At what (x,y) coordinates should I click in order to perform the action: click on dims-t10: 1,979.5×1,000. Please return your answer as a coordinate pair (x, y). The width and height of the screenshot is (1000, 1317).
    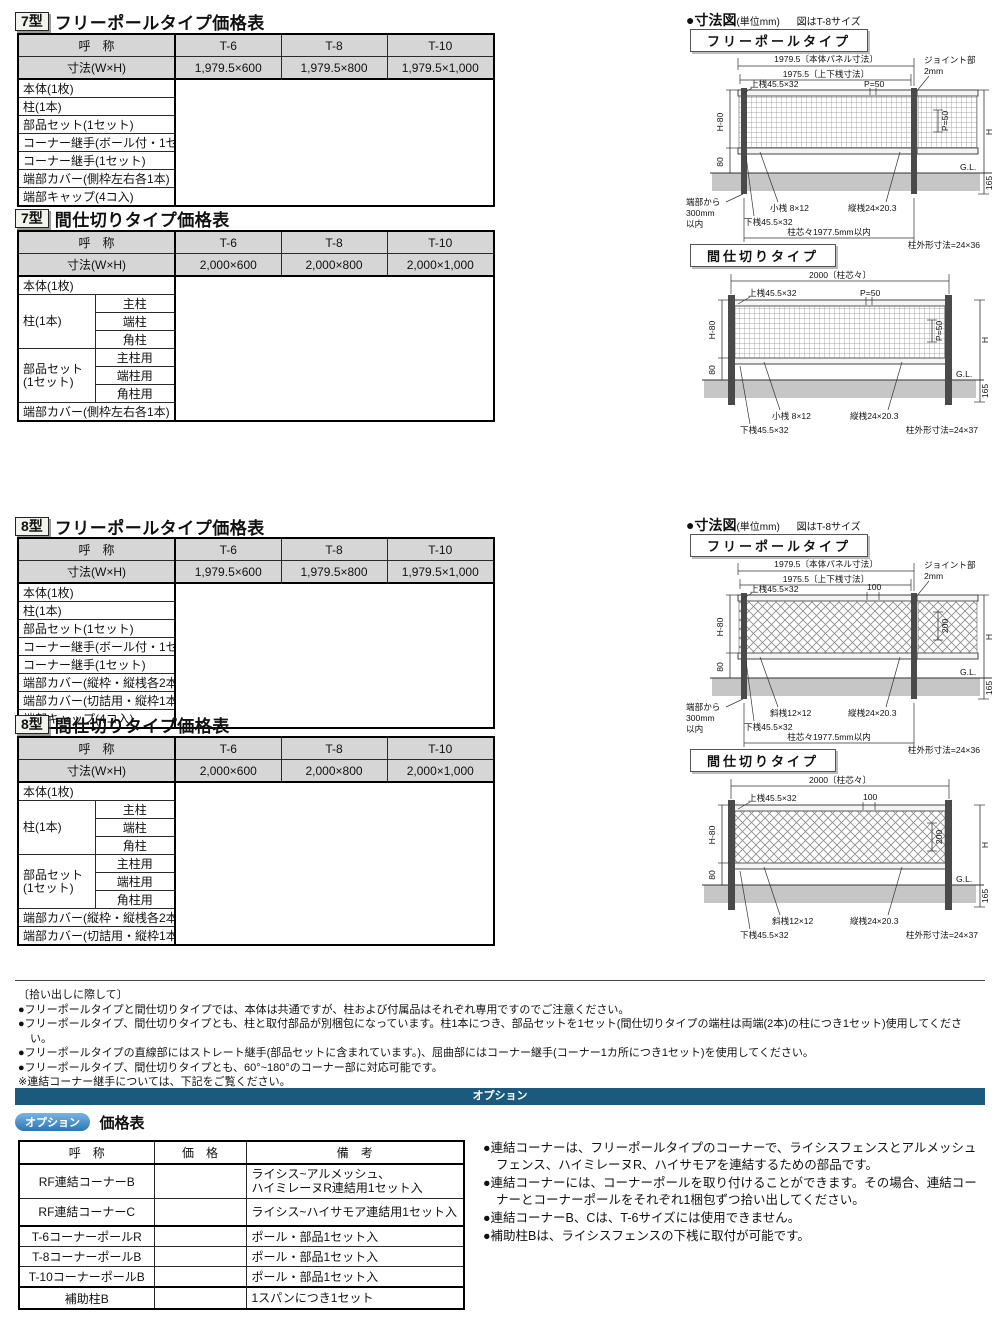
    Looking at the image, I should click on (440, 68).